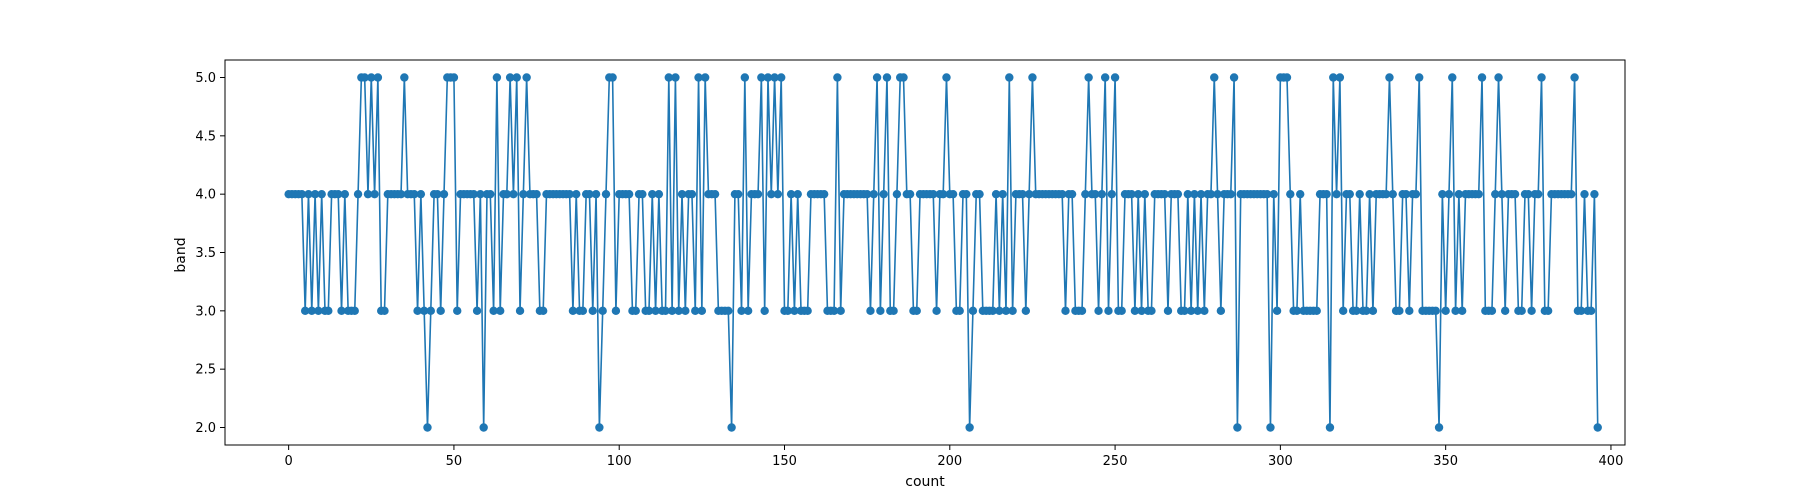 The height and width of the screenshot is (500, 1800). Describe the element at coordinates (1611, 461) in the screenshot. I see `x-tick-label: 400` at that location.